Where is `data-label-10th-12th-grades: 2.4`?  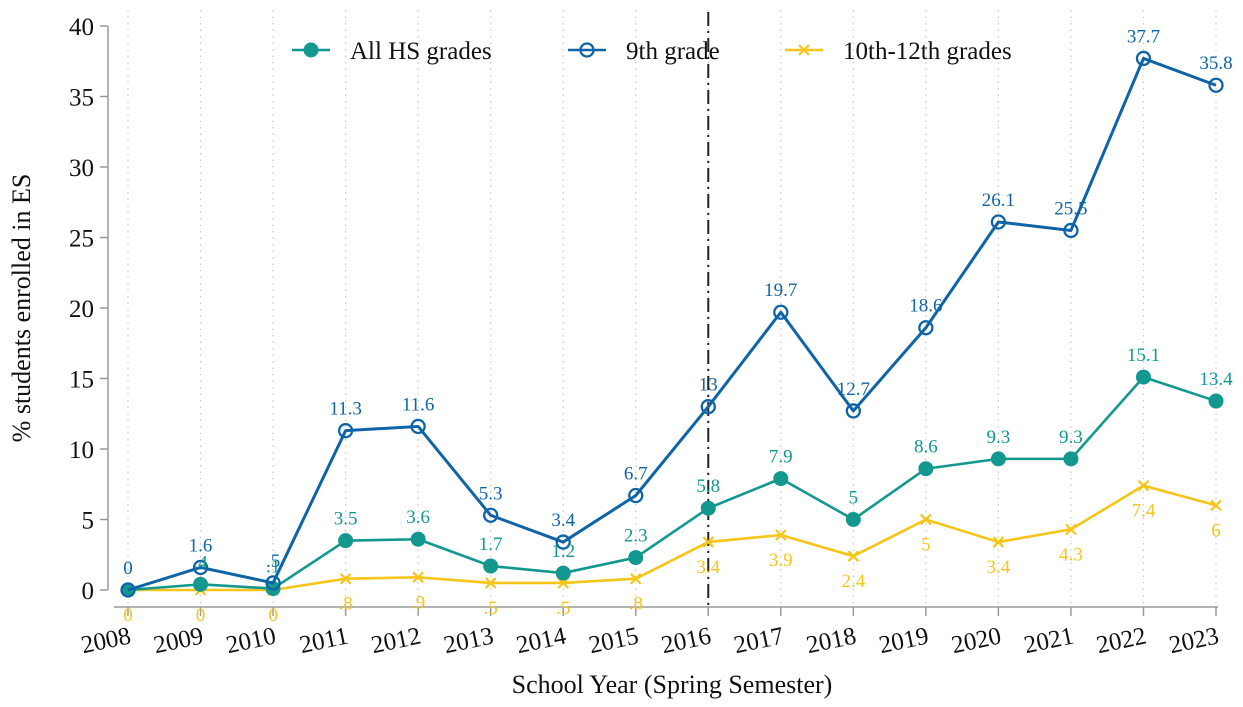 data-label-10th-12th-grades: 2.4 is located at coordinates (853, 581).